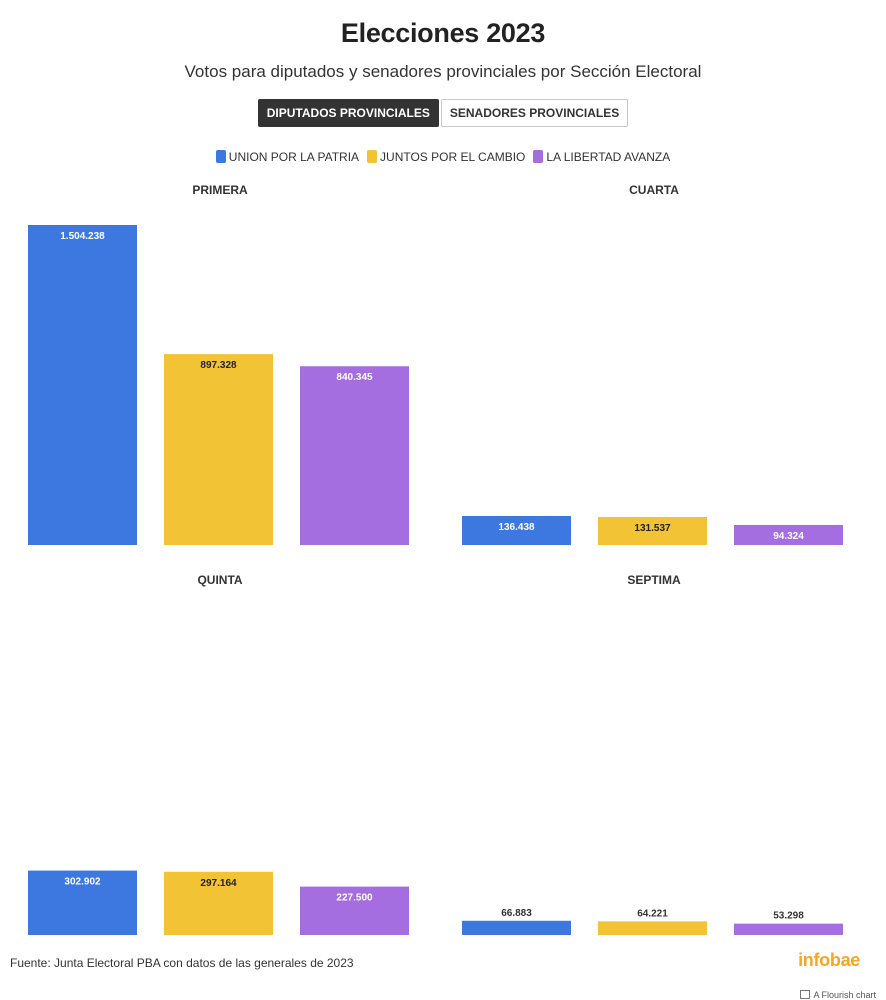 The height and width of the screenshot is (1000, 886). I want to click on bar-value-label: 136.438, so click(516, 527).